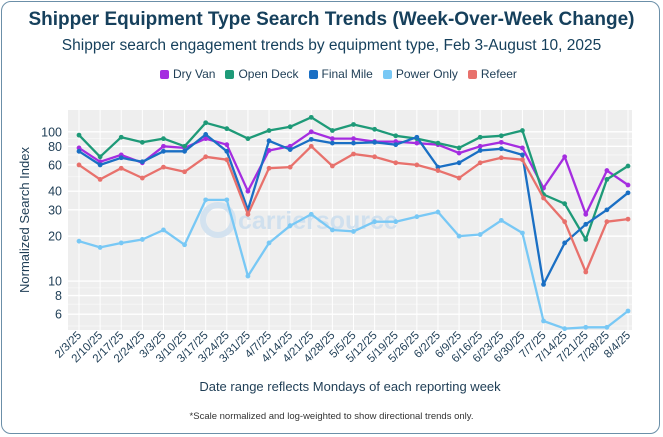  What do you see at coordinates (24, 220) in the screenshot?
I see `y-axis-label: Normalized Search Index` at bounding box center [24, 220].